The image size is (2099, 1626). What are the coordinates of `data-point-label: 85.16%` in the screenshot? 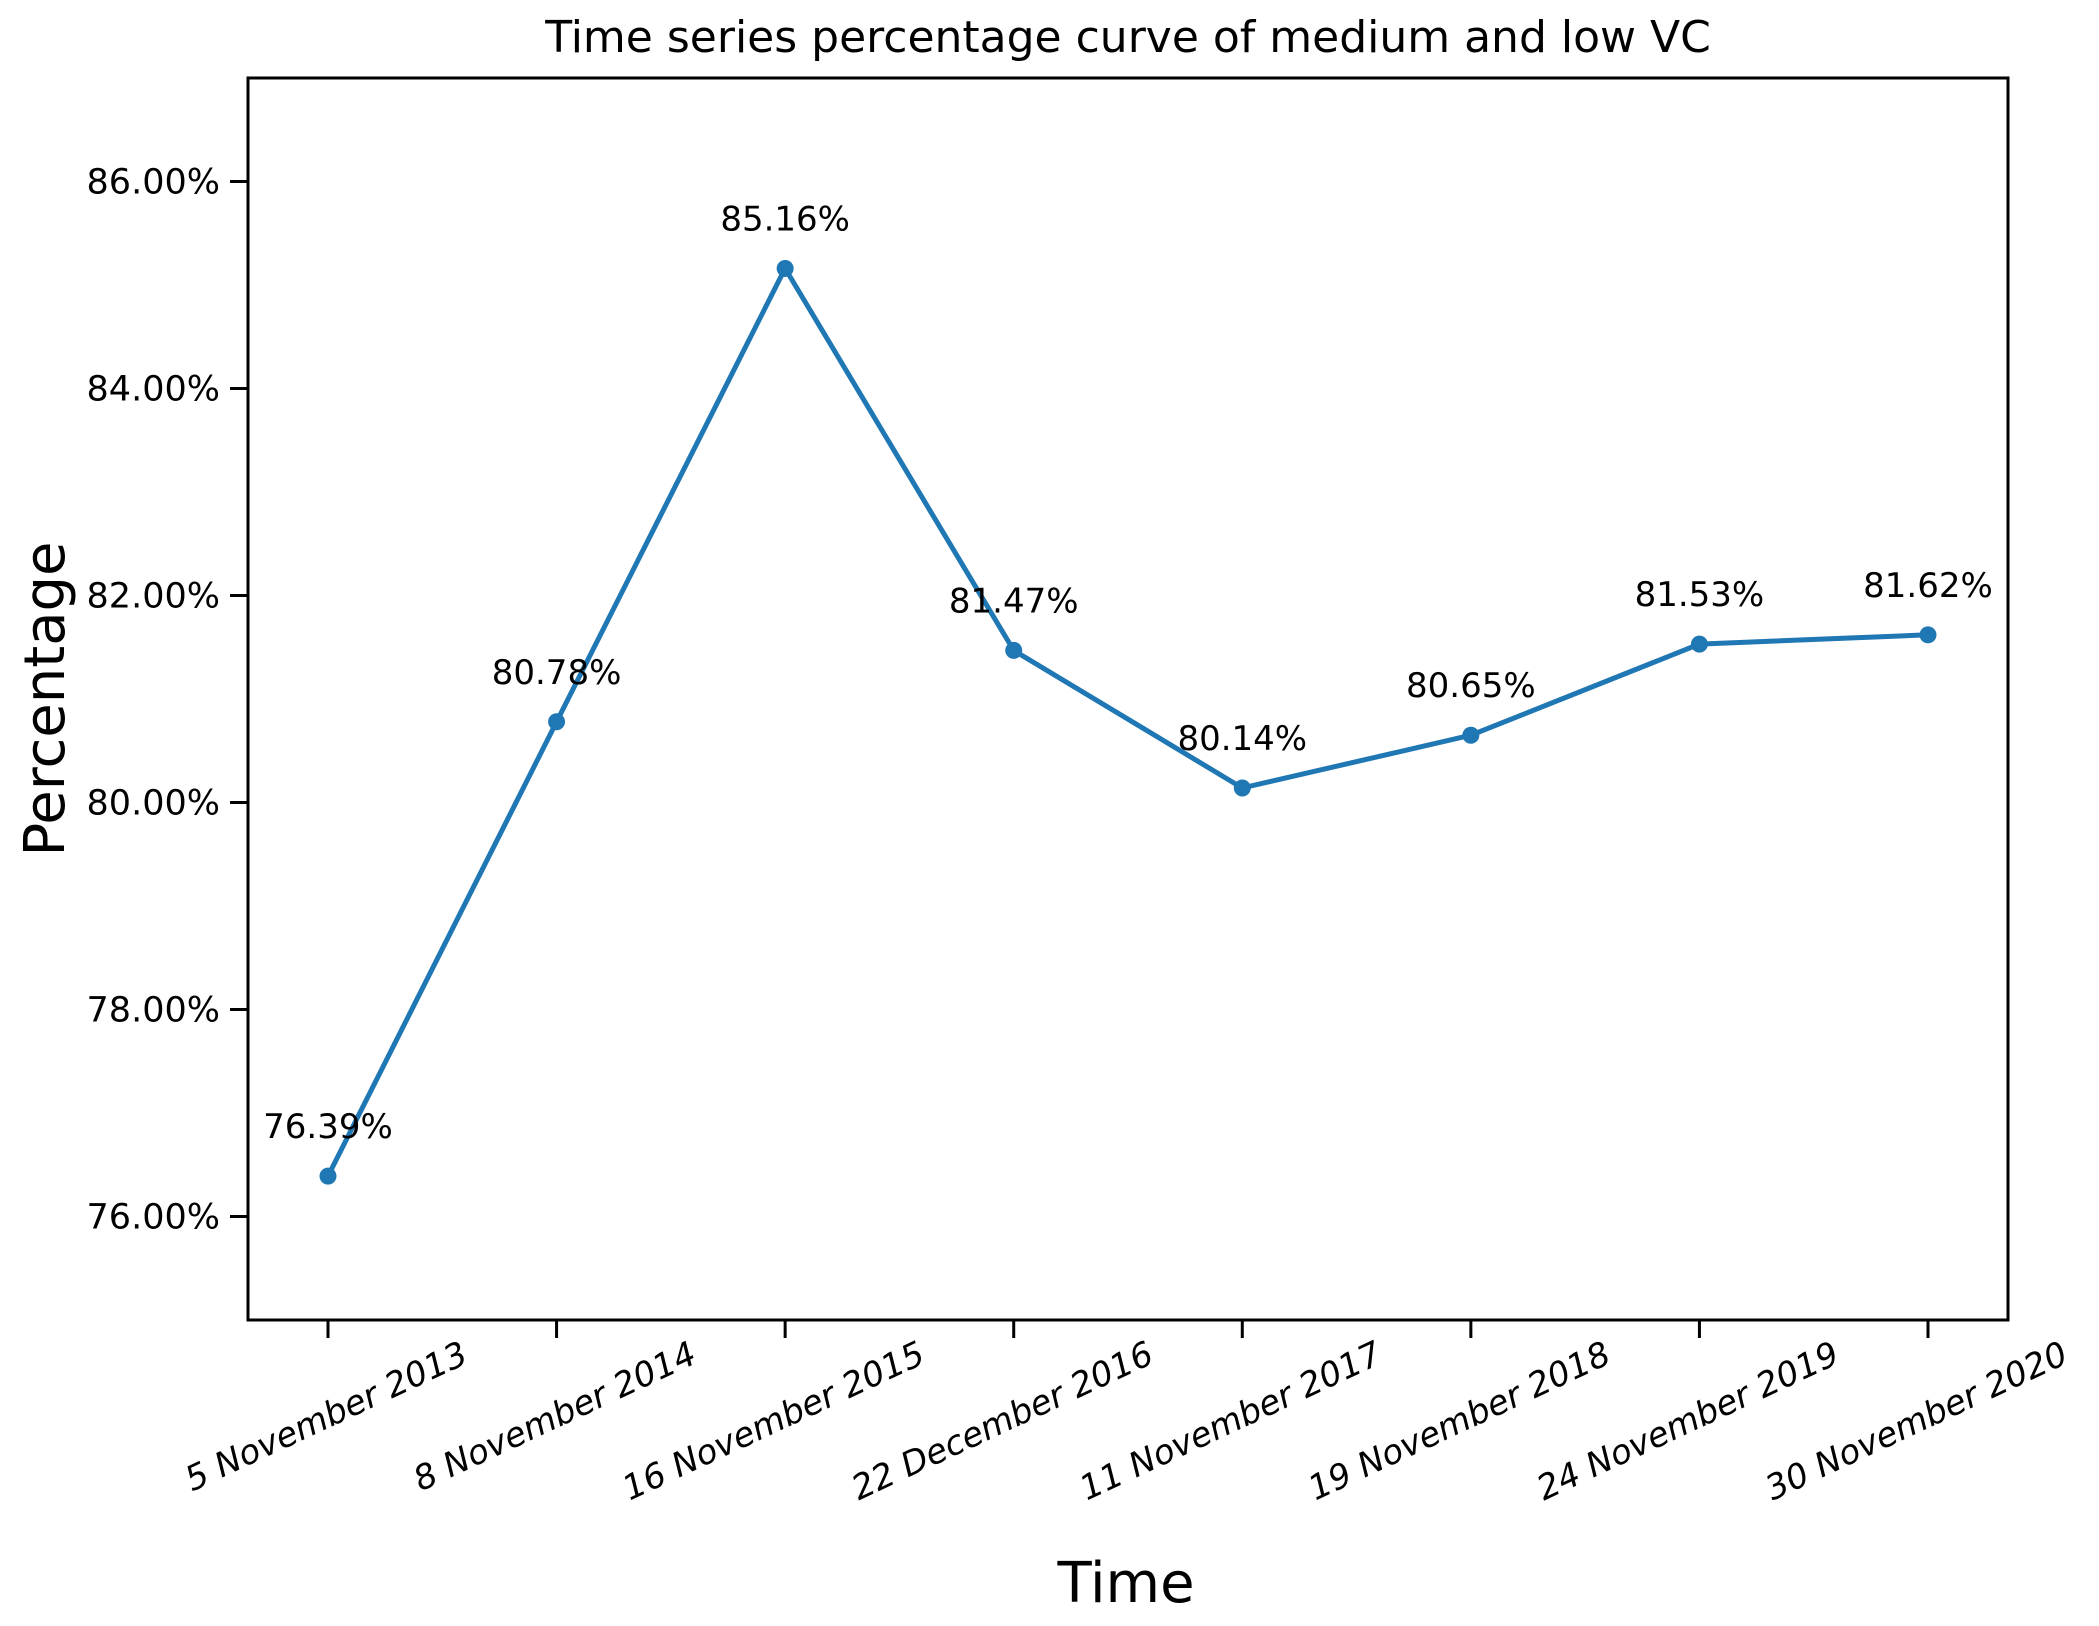 It's located at (785, 219).